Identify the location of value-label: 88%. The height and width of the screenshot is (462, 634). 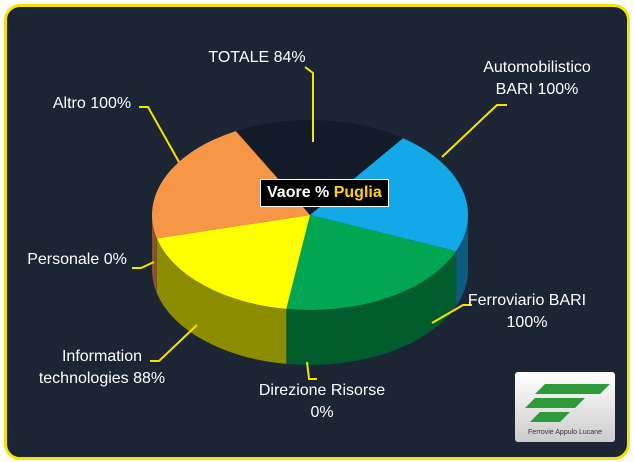
(149, 378).